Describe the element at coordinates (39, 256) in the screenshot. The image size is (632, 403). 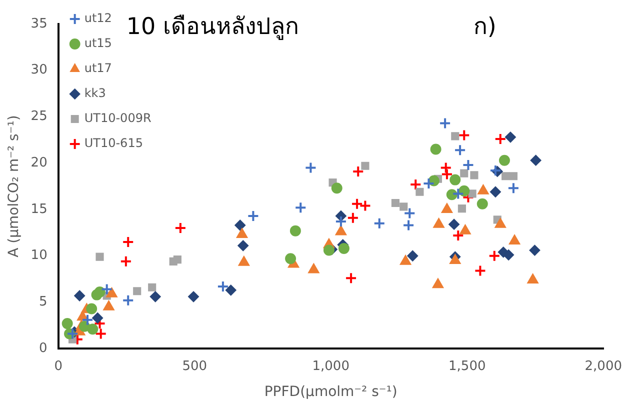
I see `y-tick-label: 10` at that location.